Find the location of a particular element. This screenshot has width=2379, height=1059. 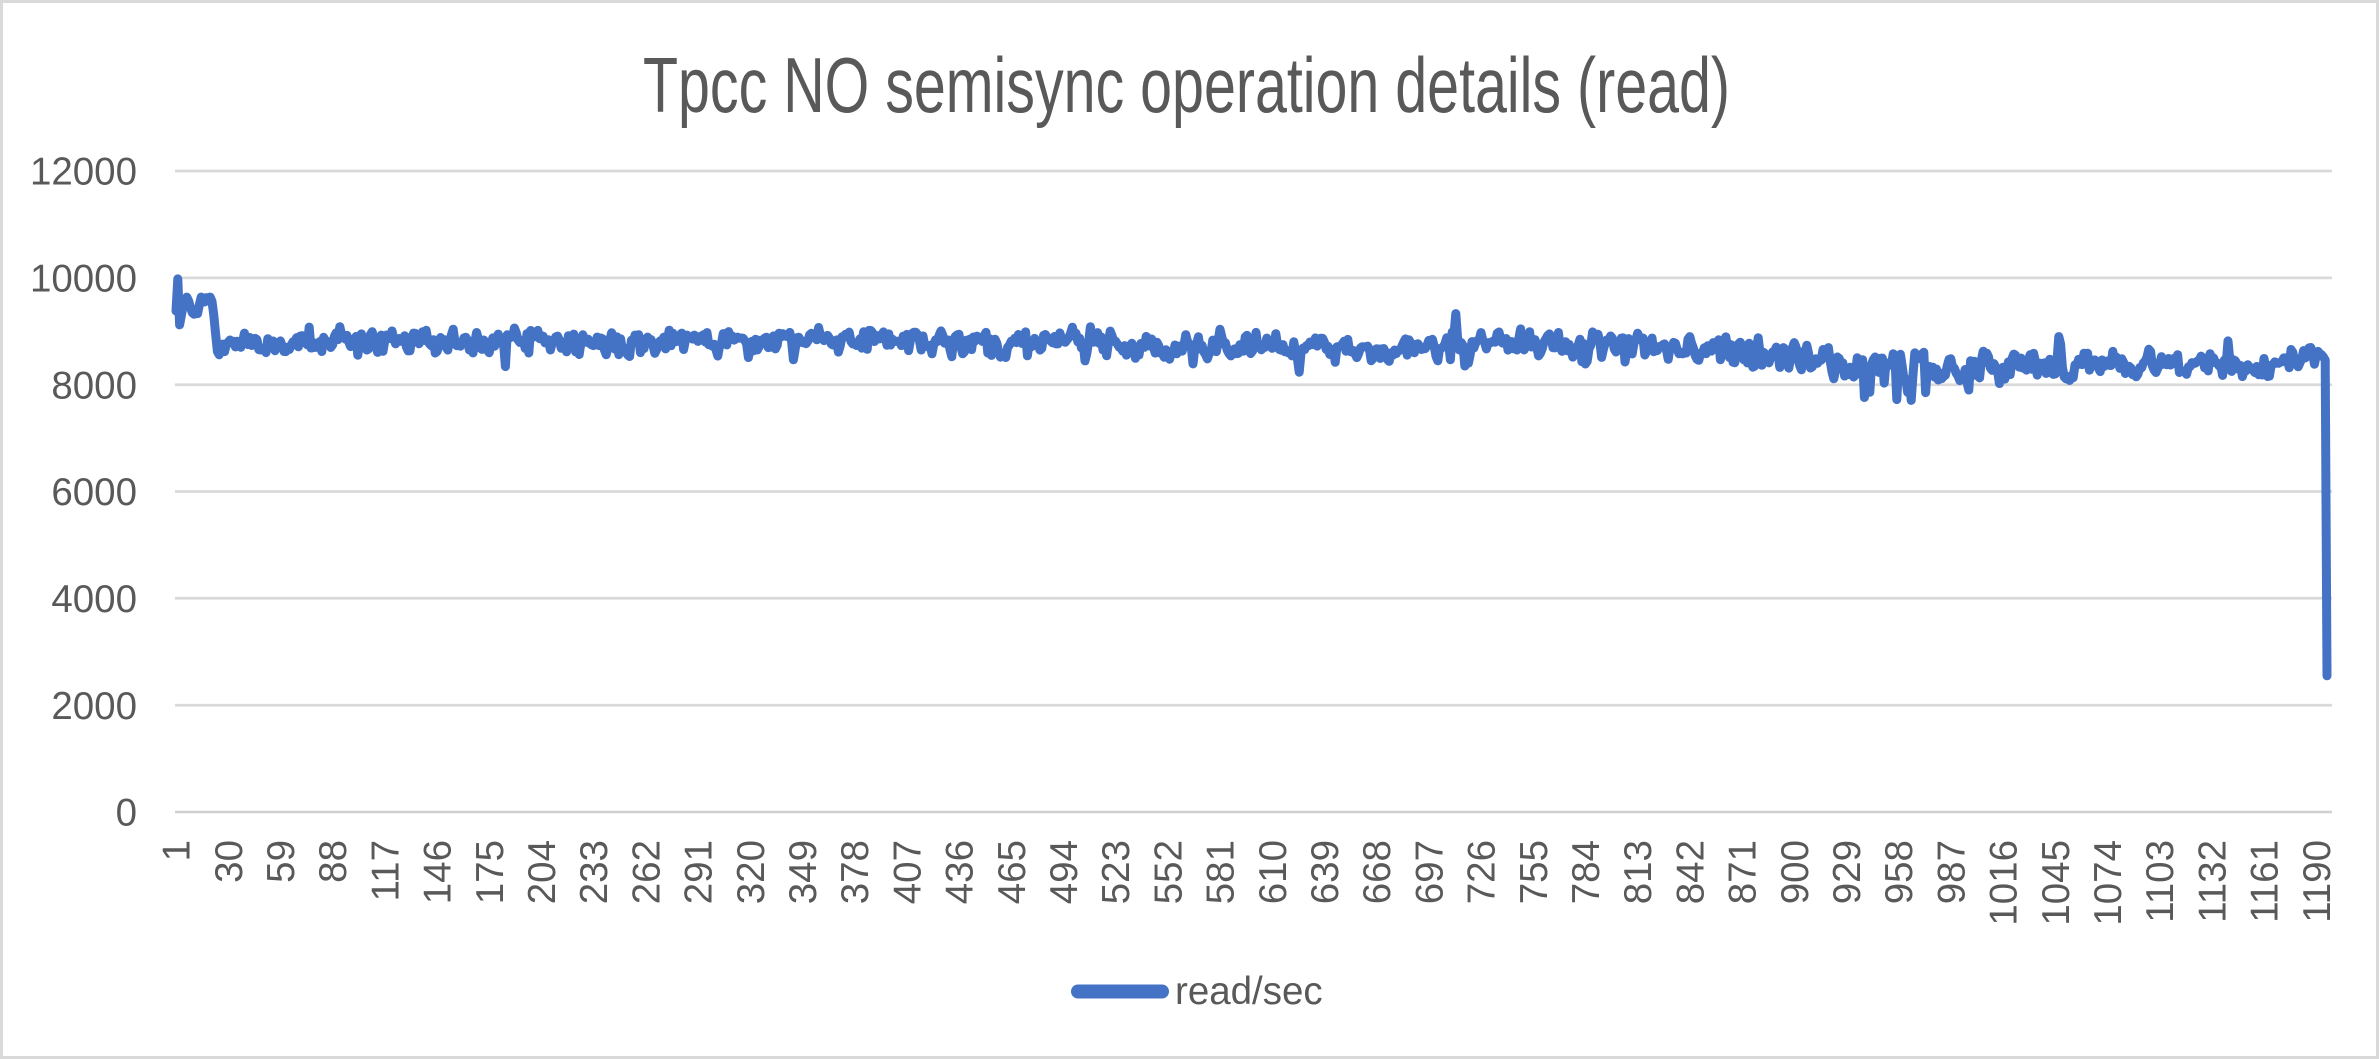

svg-text: 987 is located at coordinates (1951, 872).